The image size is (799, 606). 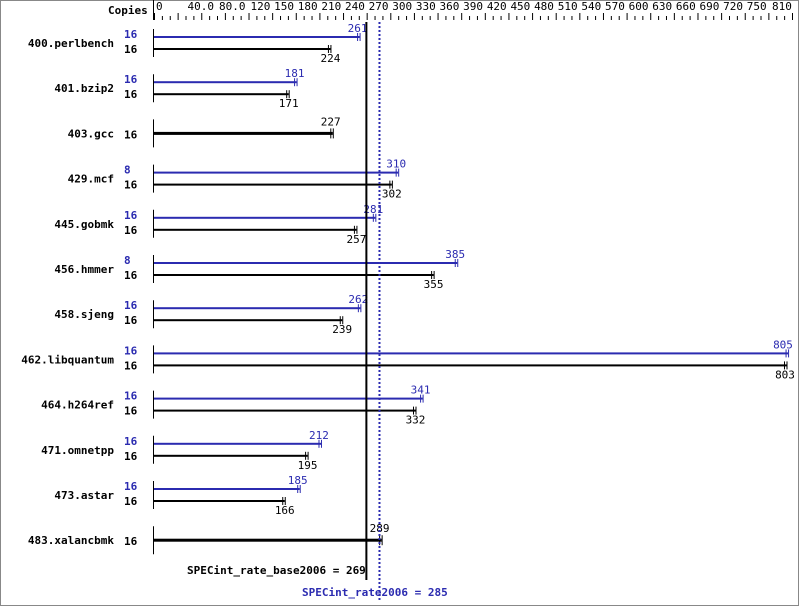 I want to click on base-value-label: 171, so click(x=289, y=103).